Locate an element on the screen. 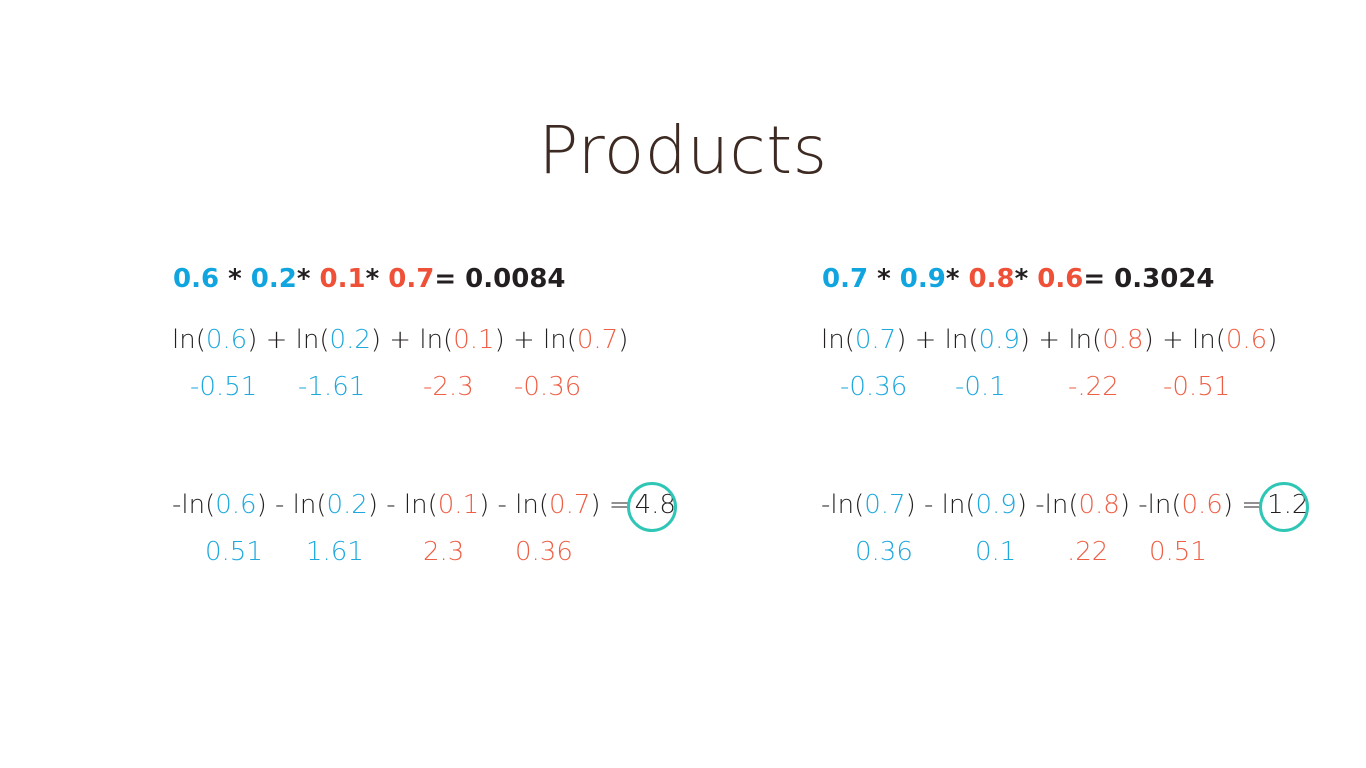  right-circled-result: 1.2 is located at coordinates (1285, 507).